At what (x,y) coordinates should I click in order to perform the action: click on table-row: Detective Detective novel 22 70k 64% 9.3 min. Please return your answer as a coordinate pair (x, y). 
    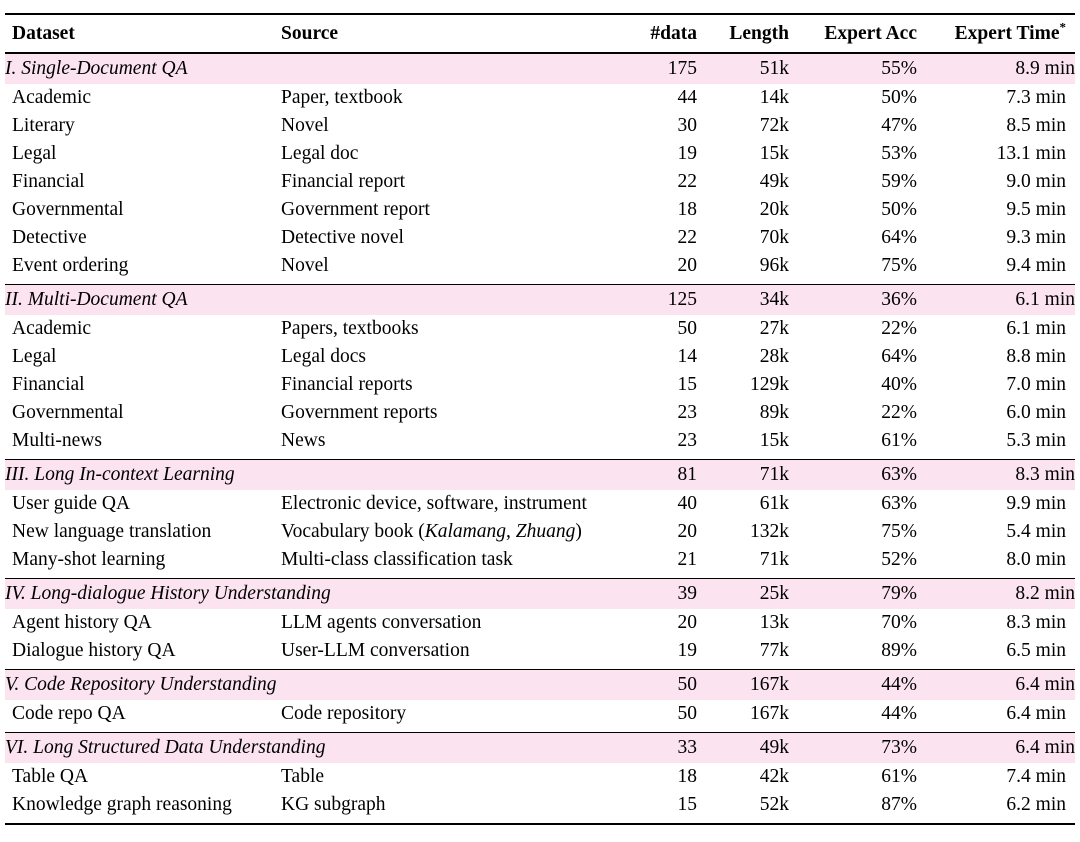
    Looking at the image, I should click on (540, 238).